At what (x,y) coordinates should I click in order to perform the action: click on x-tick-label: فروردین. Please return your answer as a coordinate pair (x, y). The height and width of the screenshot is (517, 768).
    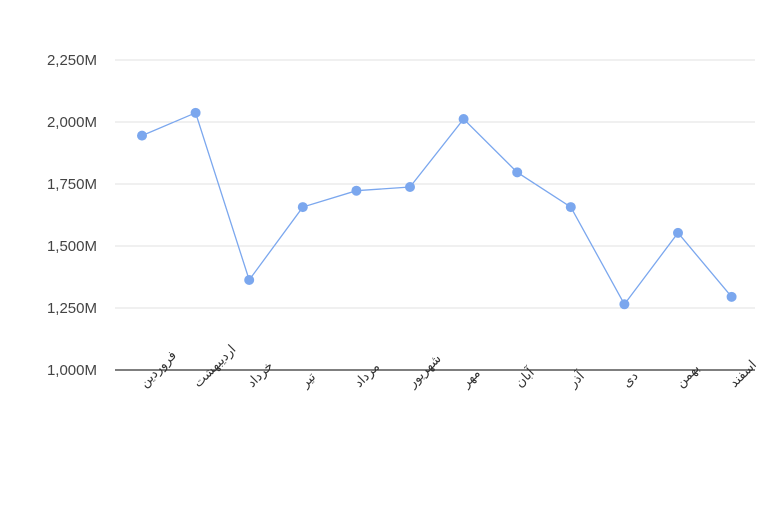
    Looking at the image, I should click on (158, 369).